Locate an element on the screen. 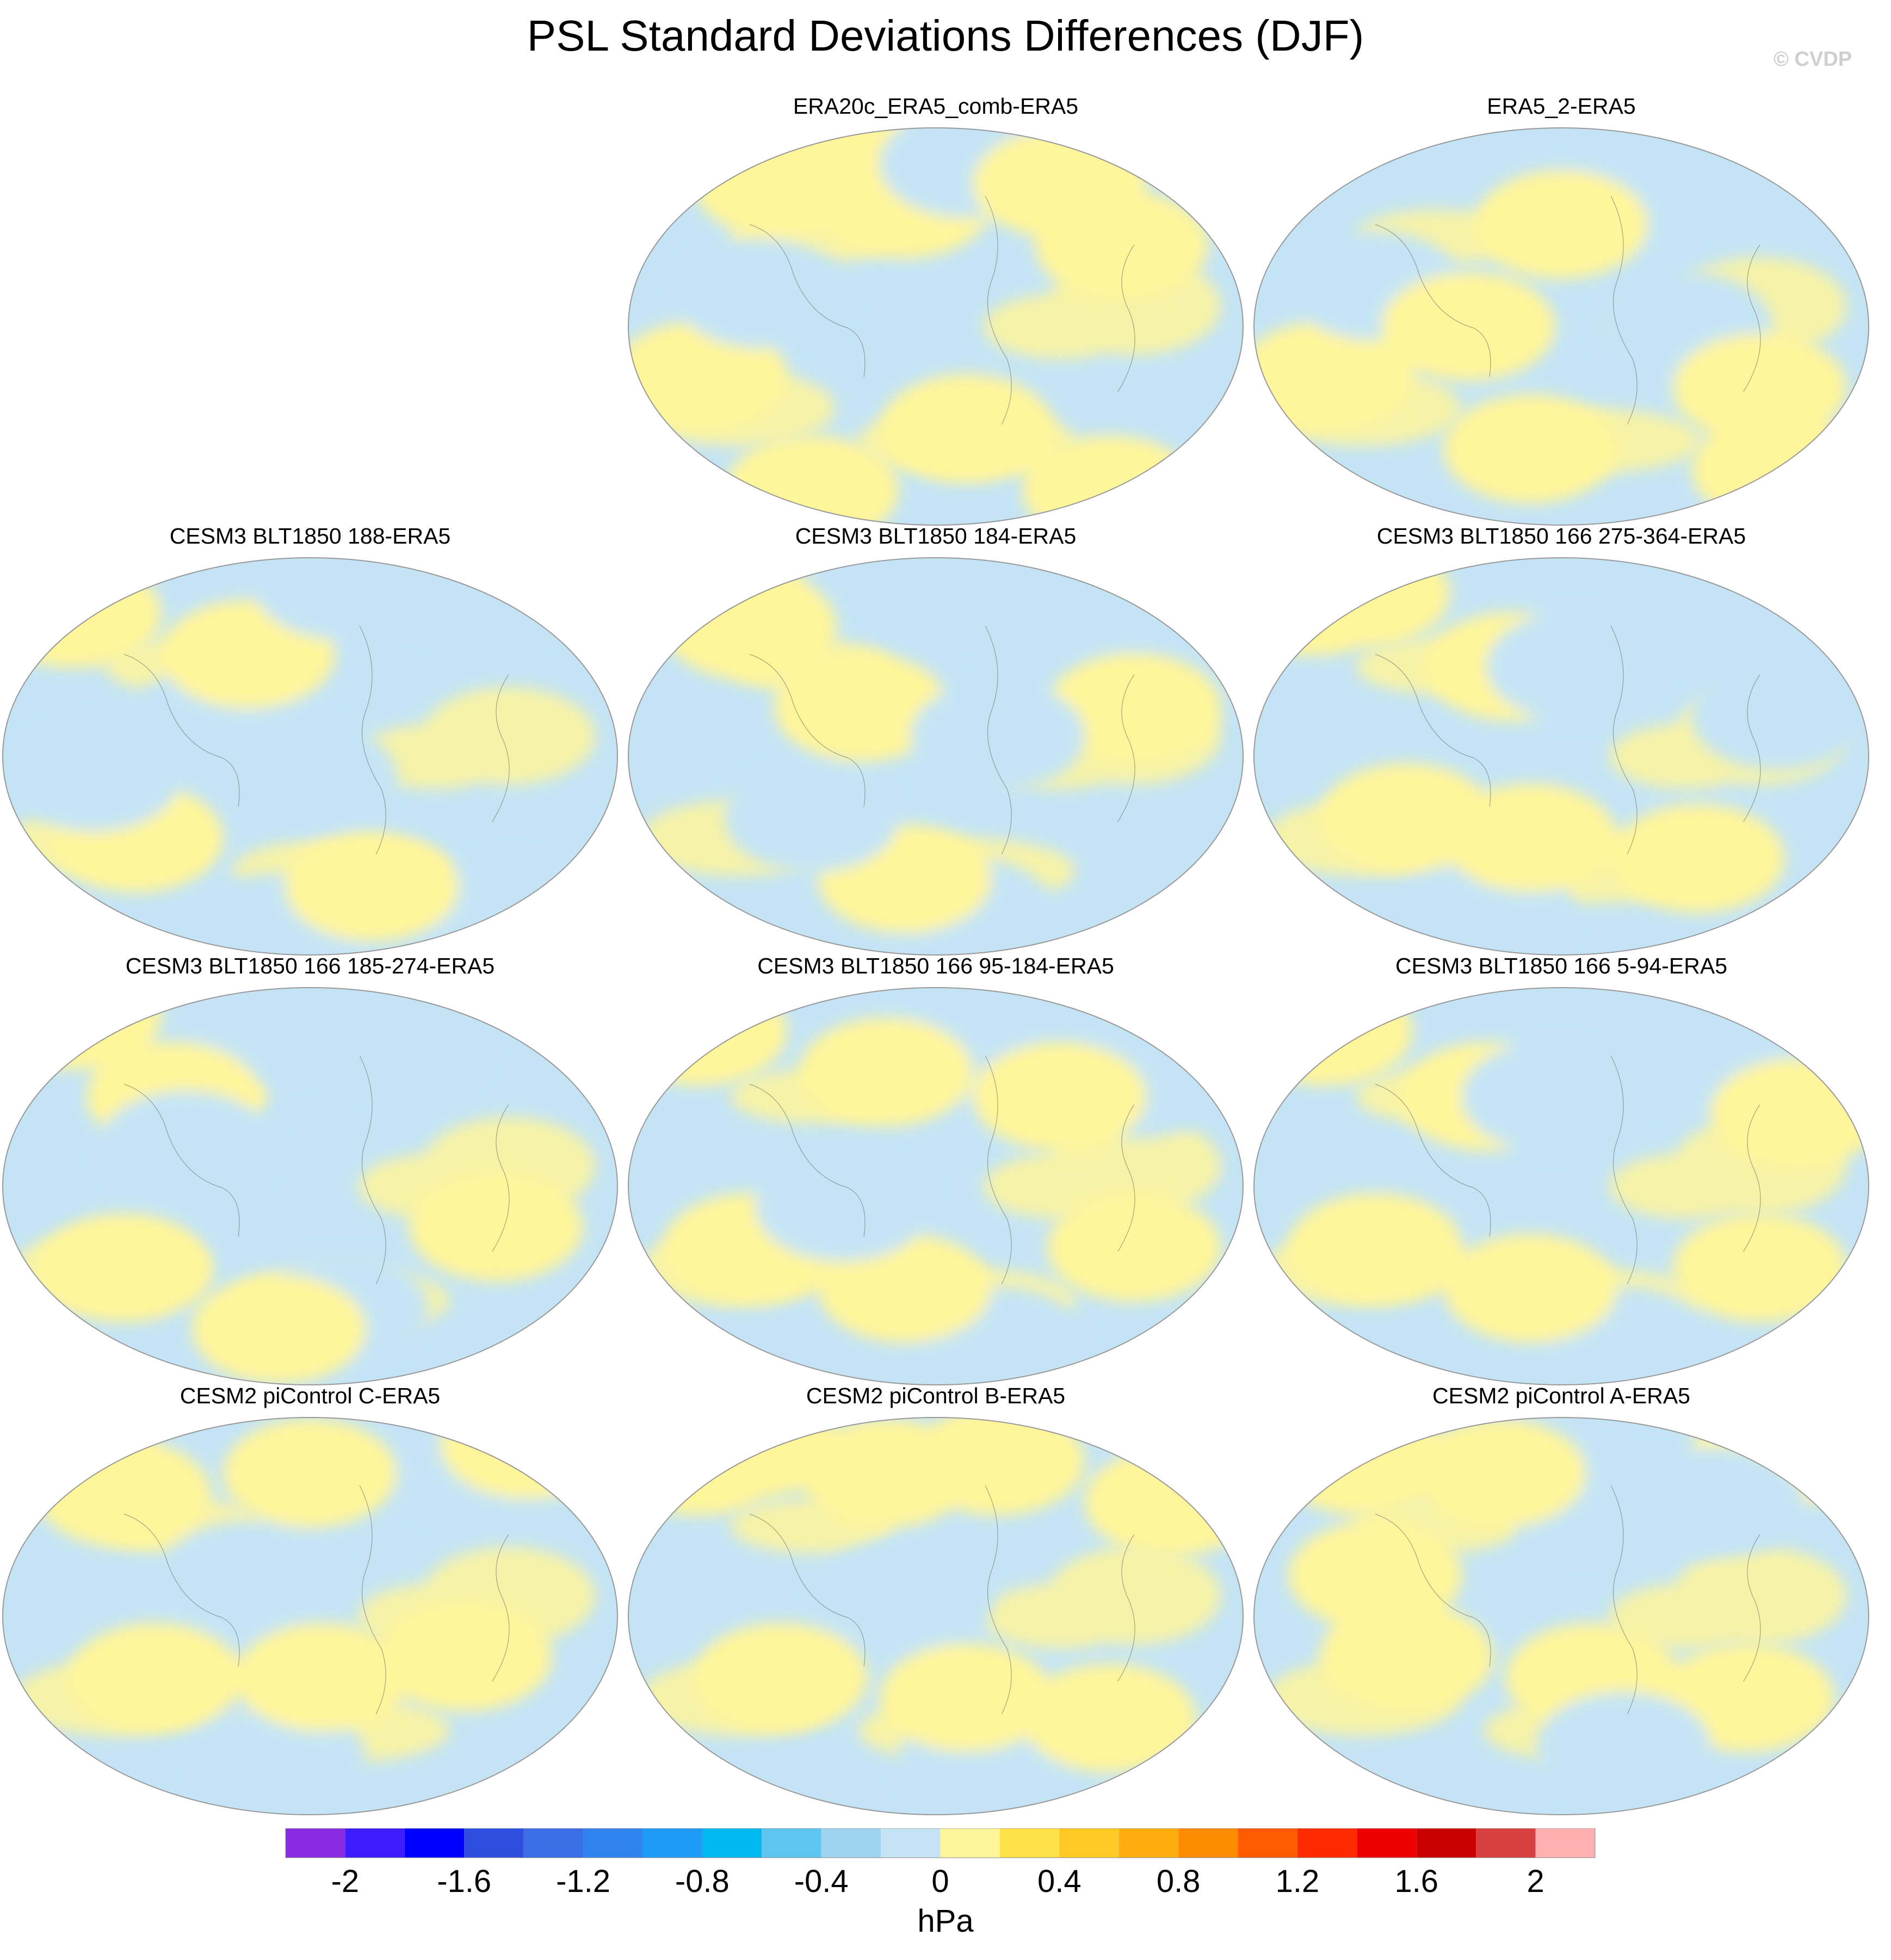 Image resolution: width=1891 pixels, height=1960 pixels. map-panel: CESM3 BLT1850 166 185-274-ERA5 is located at coordinates (310, 1171).